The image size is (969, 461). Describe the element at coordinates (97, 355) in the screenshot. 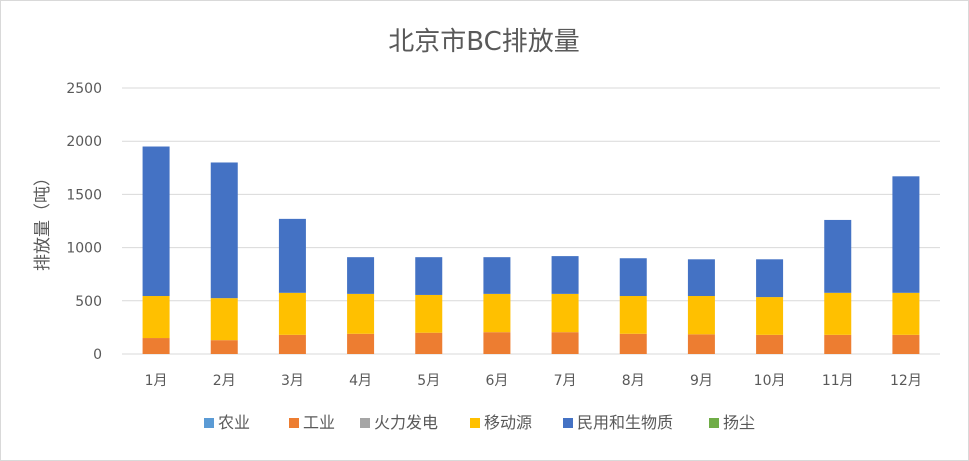

I see `y-tick-label: 0` at that location.